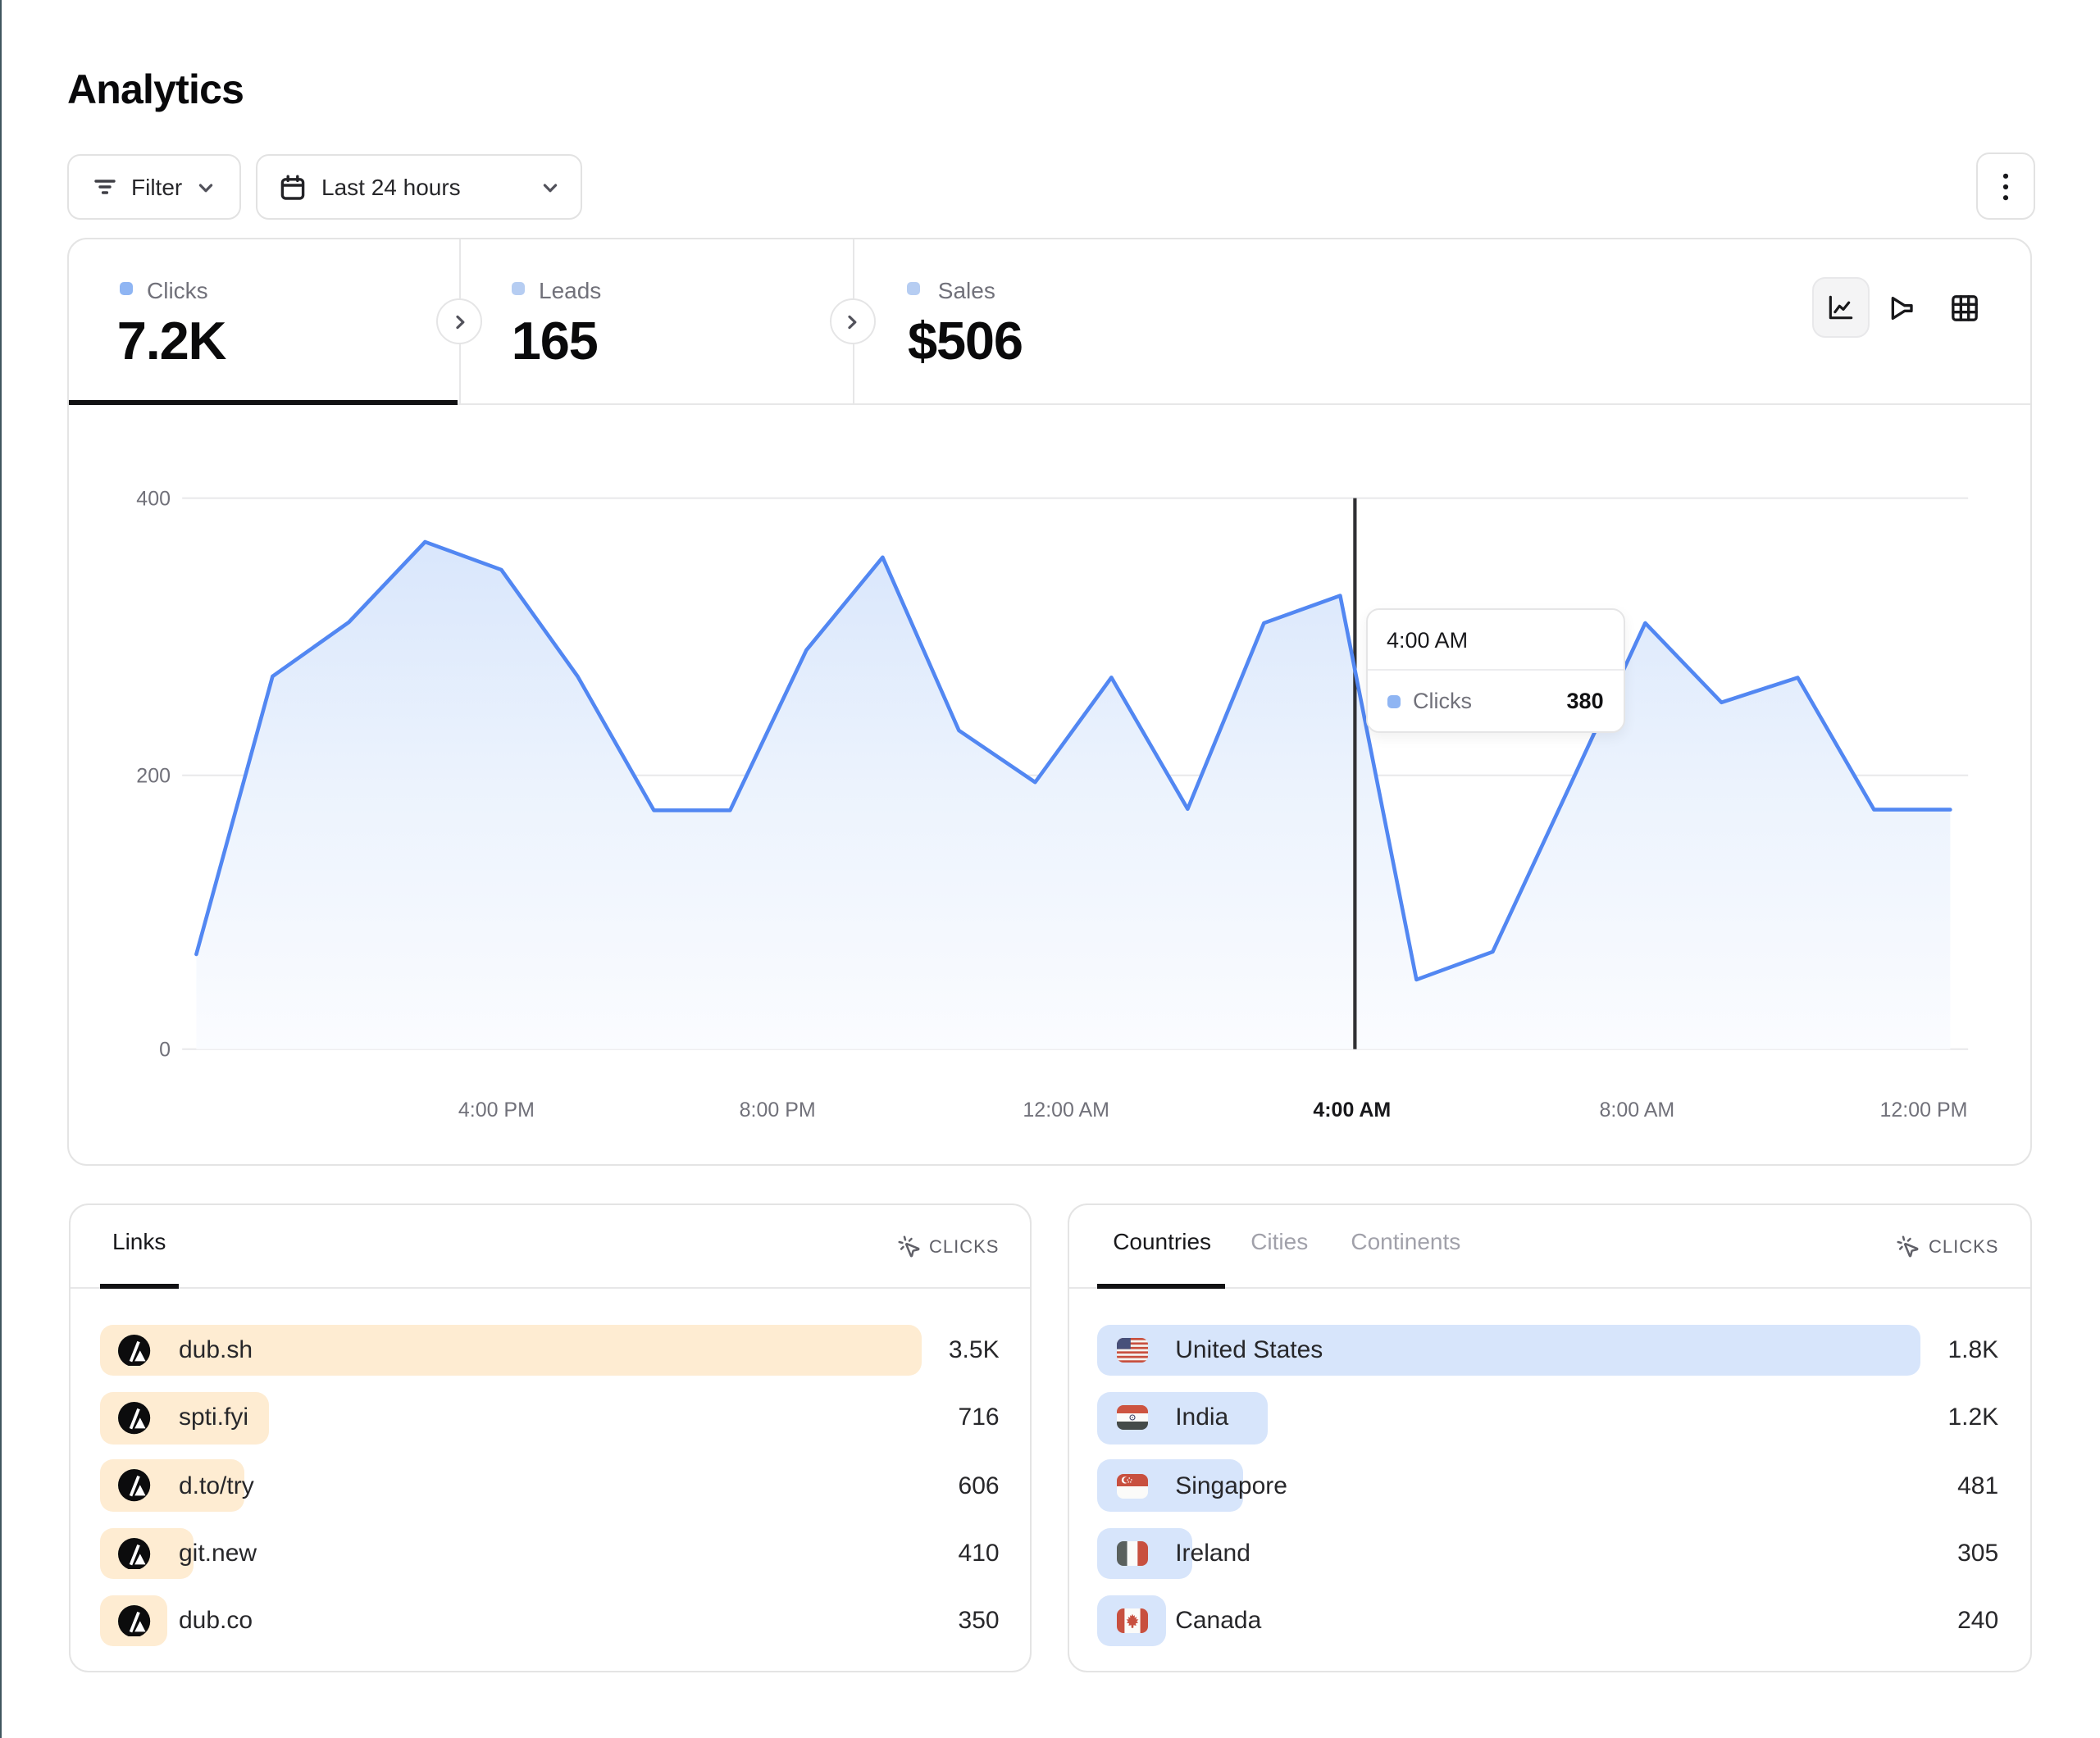  I want to click on svg-text: 12:00 PM, so click(1924, 1109).